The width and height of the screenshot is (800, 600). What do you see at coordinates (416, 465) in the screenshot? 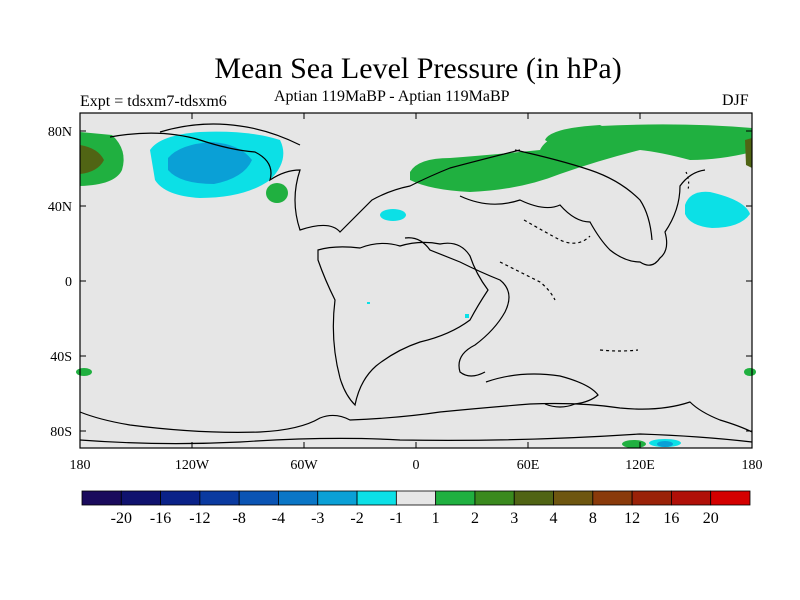
I see `lon-tick-label: 0` at bounding box center [416, 465].